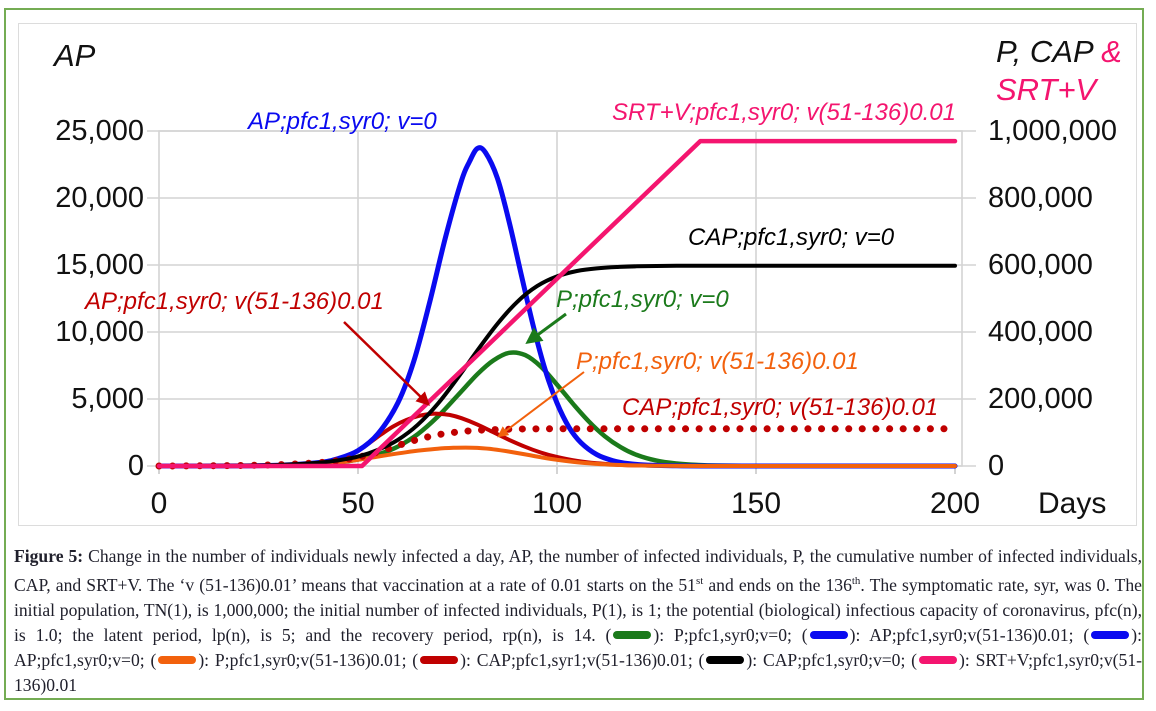 The image size is (1156, 711). Describe the element at coordinates (99, 131) in the screenshot. I see `left-axis-tick: 25,000` at that location.